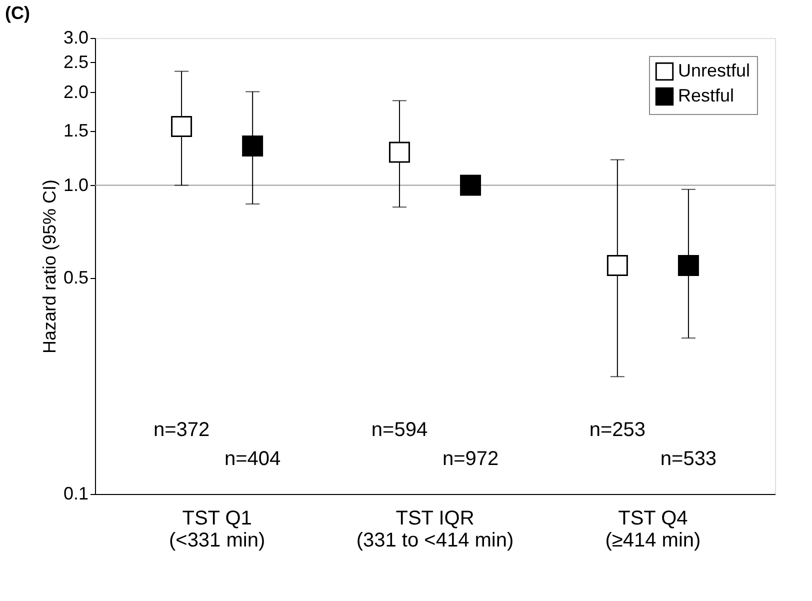 The height and width of the screenshot is (601, 812). Describe the element at coordinates (470, 459) in the screenshot. I see `annotation: n=972` at that location.